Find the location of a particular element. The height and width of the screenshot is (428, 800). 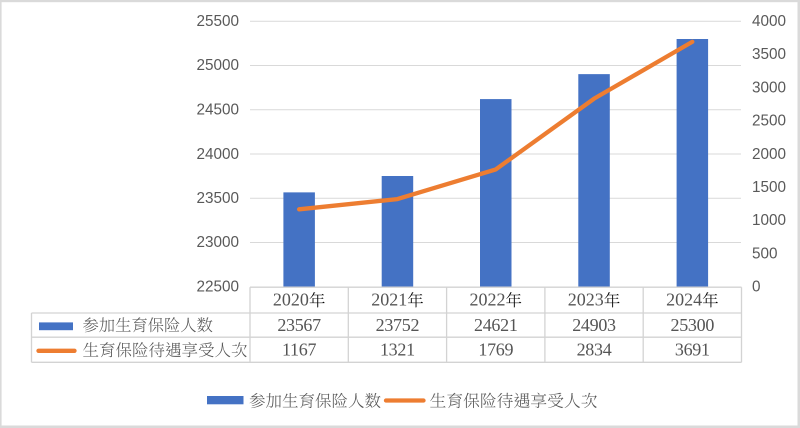

svg-text: 24500 is located at coordinates (217, 110).